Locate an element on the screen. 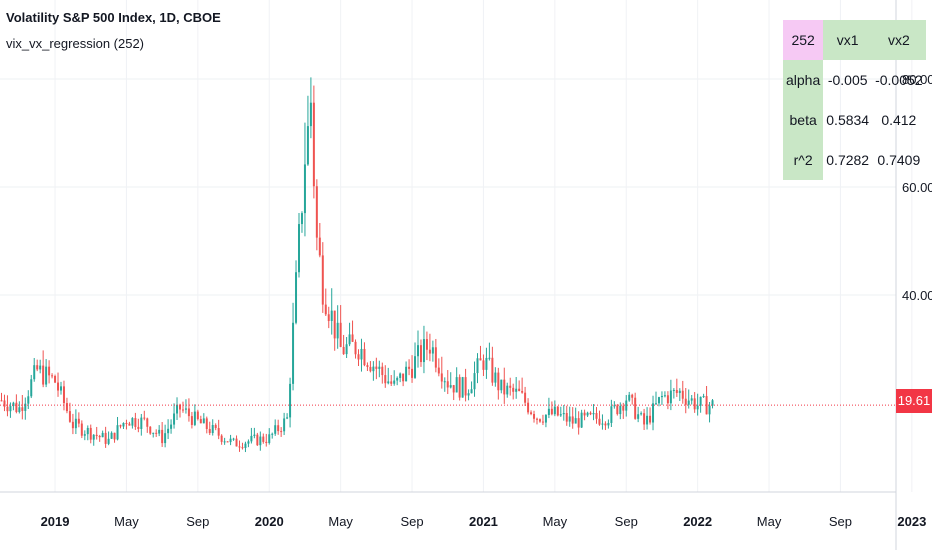  x-tick-label: 2022 is located at coordinates (697, 521).